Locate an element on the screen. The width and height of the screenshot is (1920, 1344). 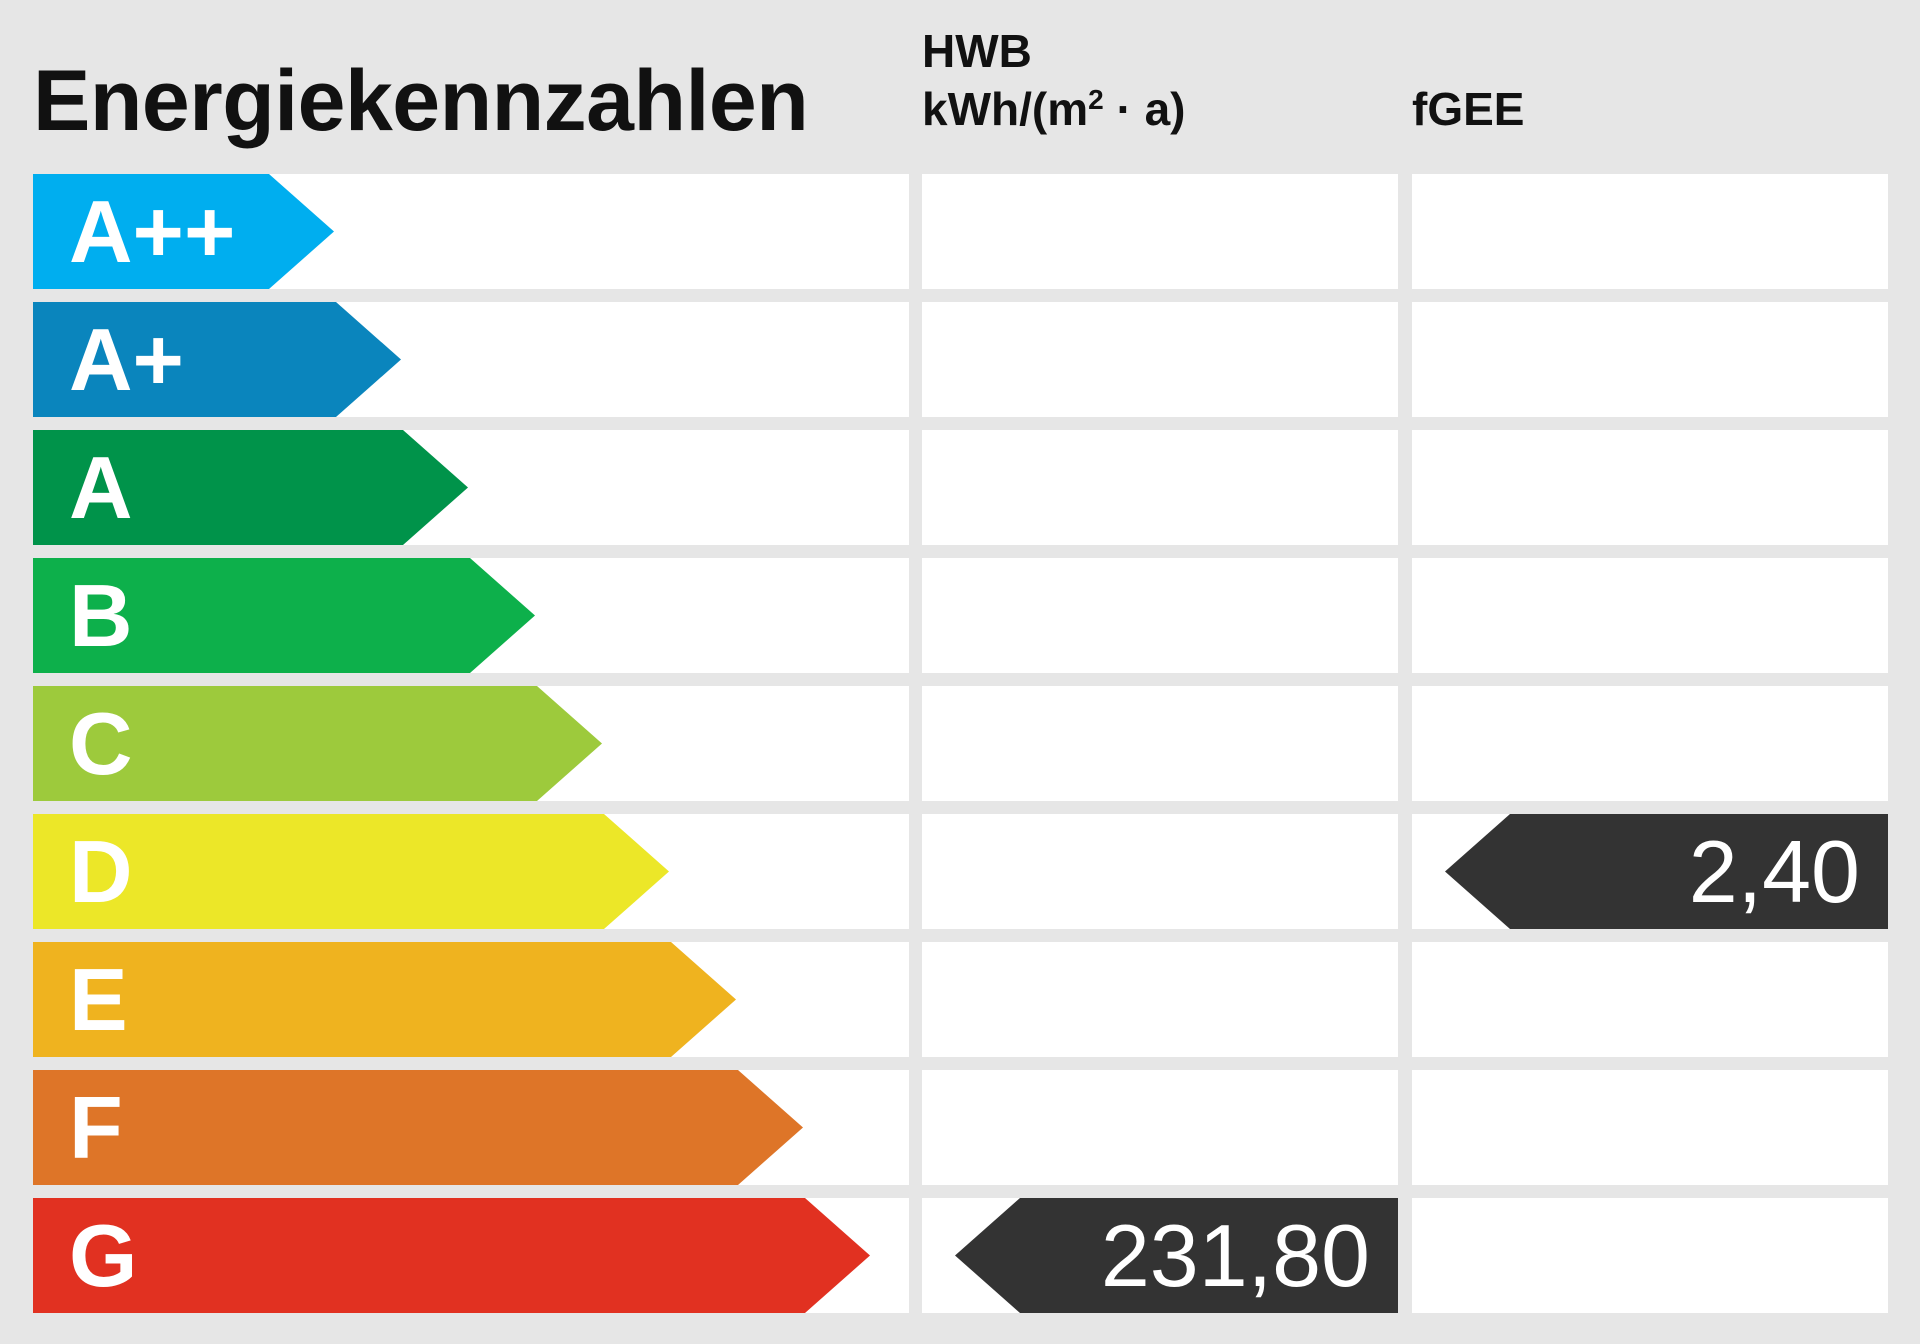
page-title: Energiekennzahlen is located at coordinates (421, 101).